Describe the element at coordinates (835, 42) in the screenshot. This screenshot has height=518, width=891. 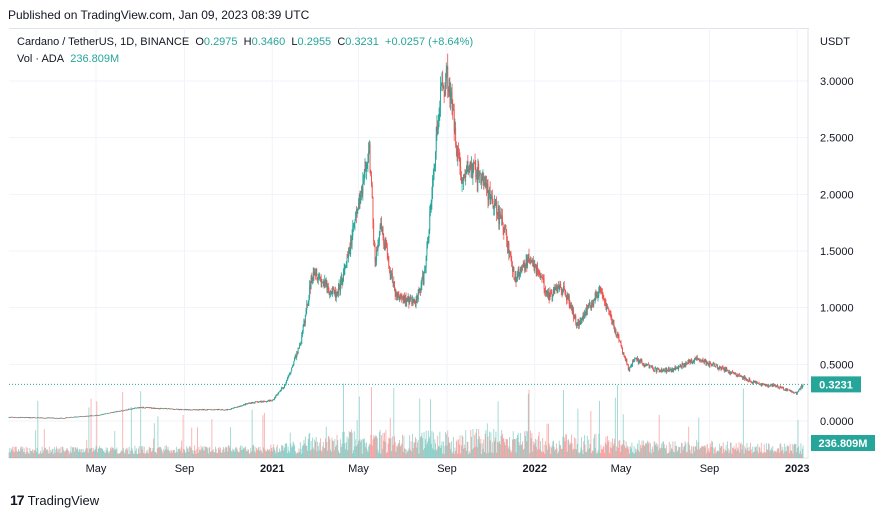
I see `currency-unit: USDT` at that location.